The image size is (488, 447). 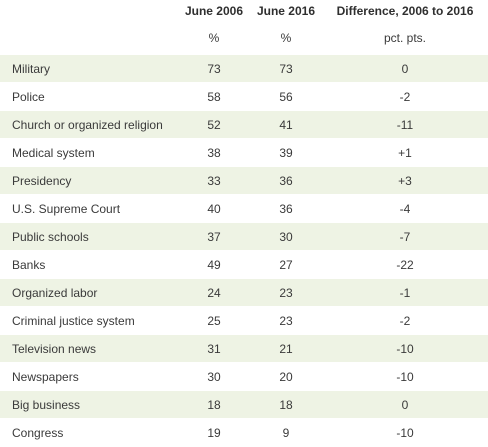 I want to click on institution-cell: Banks, so click(x=89, y=265).